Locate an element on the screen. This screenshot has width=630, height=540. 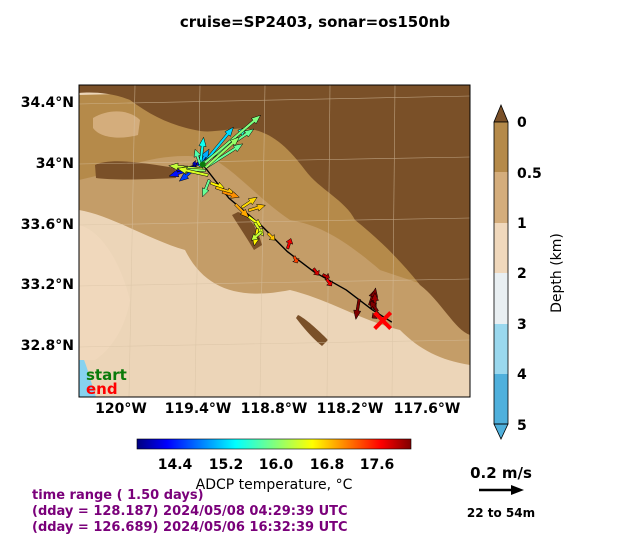
lon-ticks: 120°W 119.4°W 118.8°W 118.2°W 117.6°W is located at coordinates (277, 409).